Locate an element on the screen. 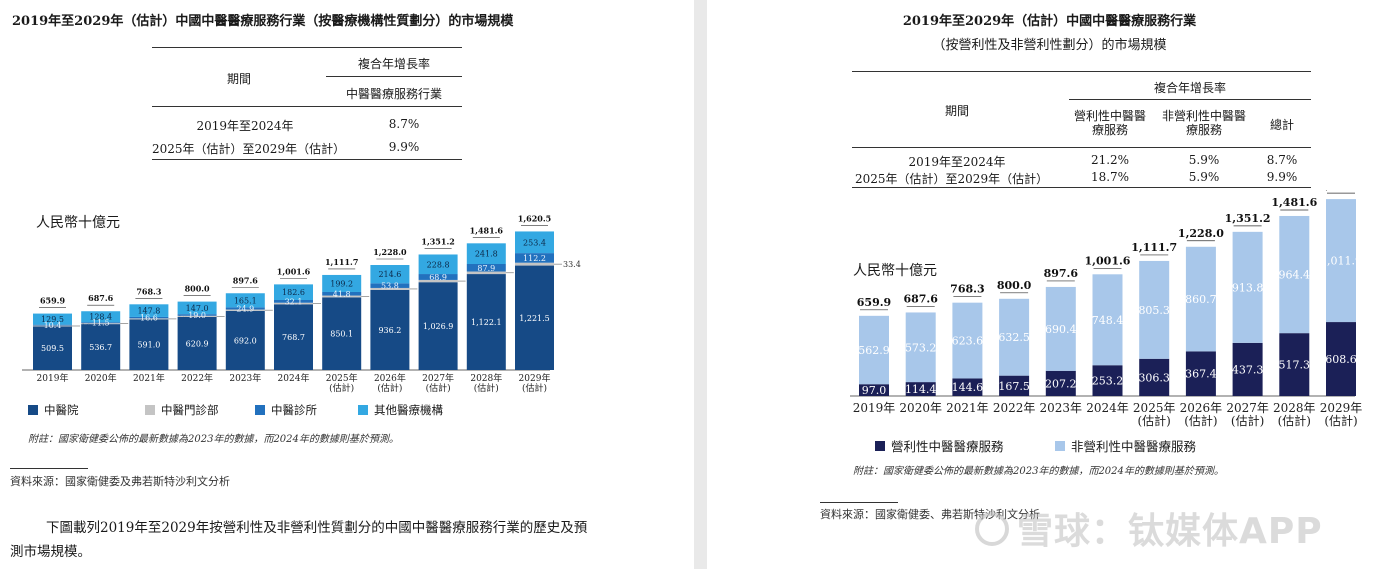 The height and width of the screenshot is (569, 1392). data-label: 114.4 is located at coordinates (921, 389).